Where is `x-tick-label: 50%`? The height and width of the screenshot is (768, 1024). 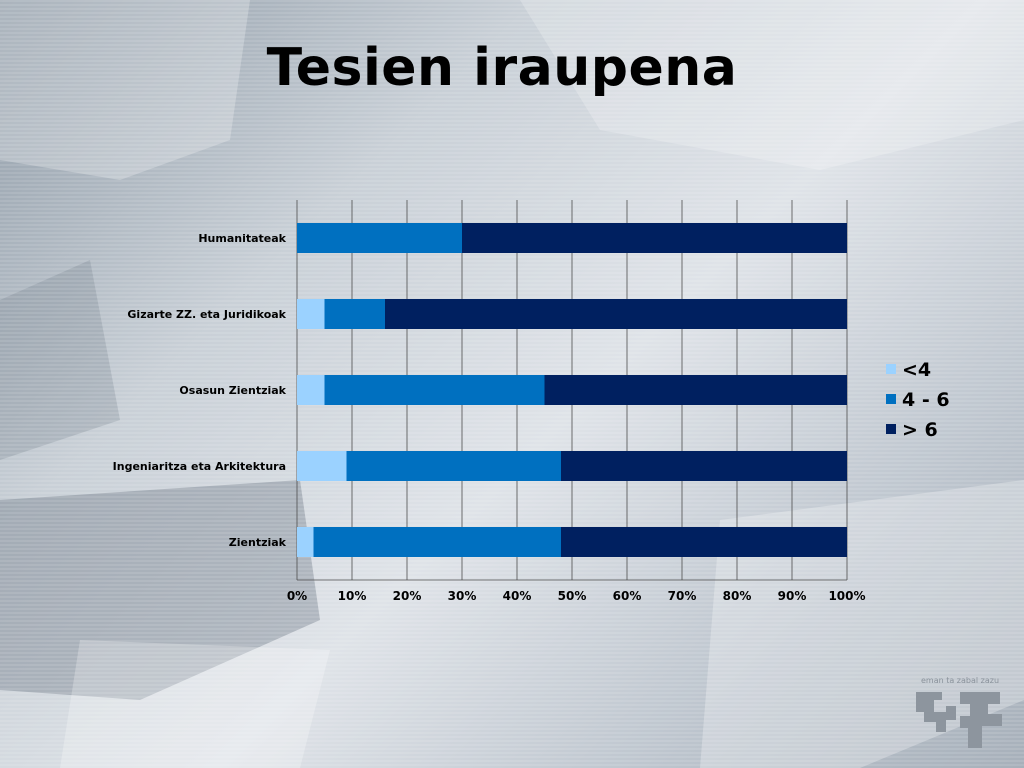 x-tick-label: 50% is located at coordinates (572, 596).